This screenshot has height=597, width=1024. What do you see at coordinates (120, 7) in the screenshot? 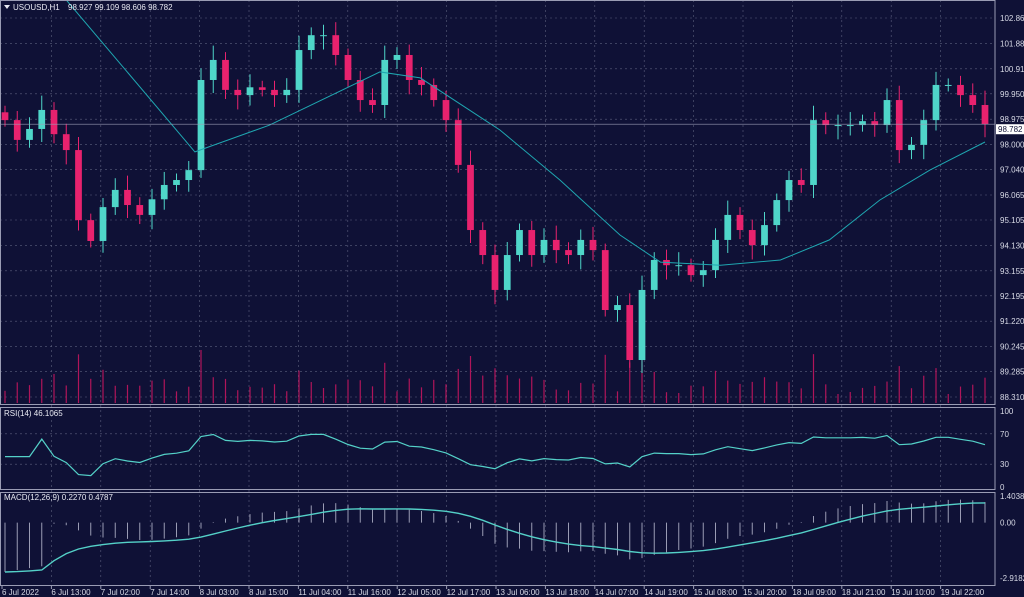
I see `ohlc-label: 98.927 99.109 98.606 98.782` at bounding box center [120, 7].